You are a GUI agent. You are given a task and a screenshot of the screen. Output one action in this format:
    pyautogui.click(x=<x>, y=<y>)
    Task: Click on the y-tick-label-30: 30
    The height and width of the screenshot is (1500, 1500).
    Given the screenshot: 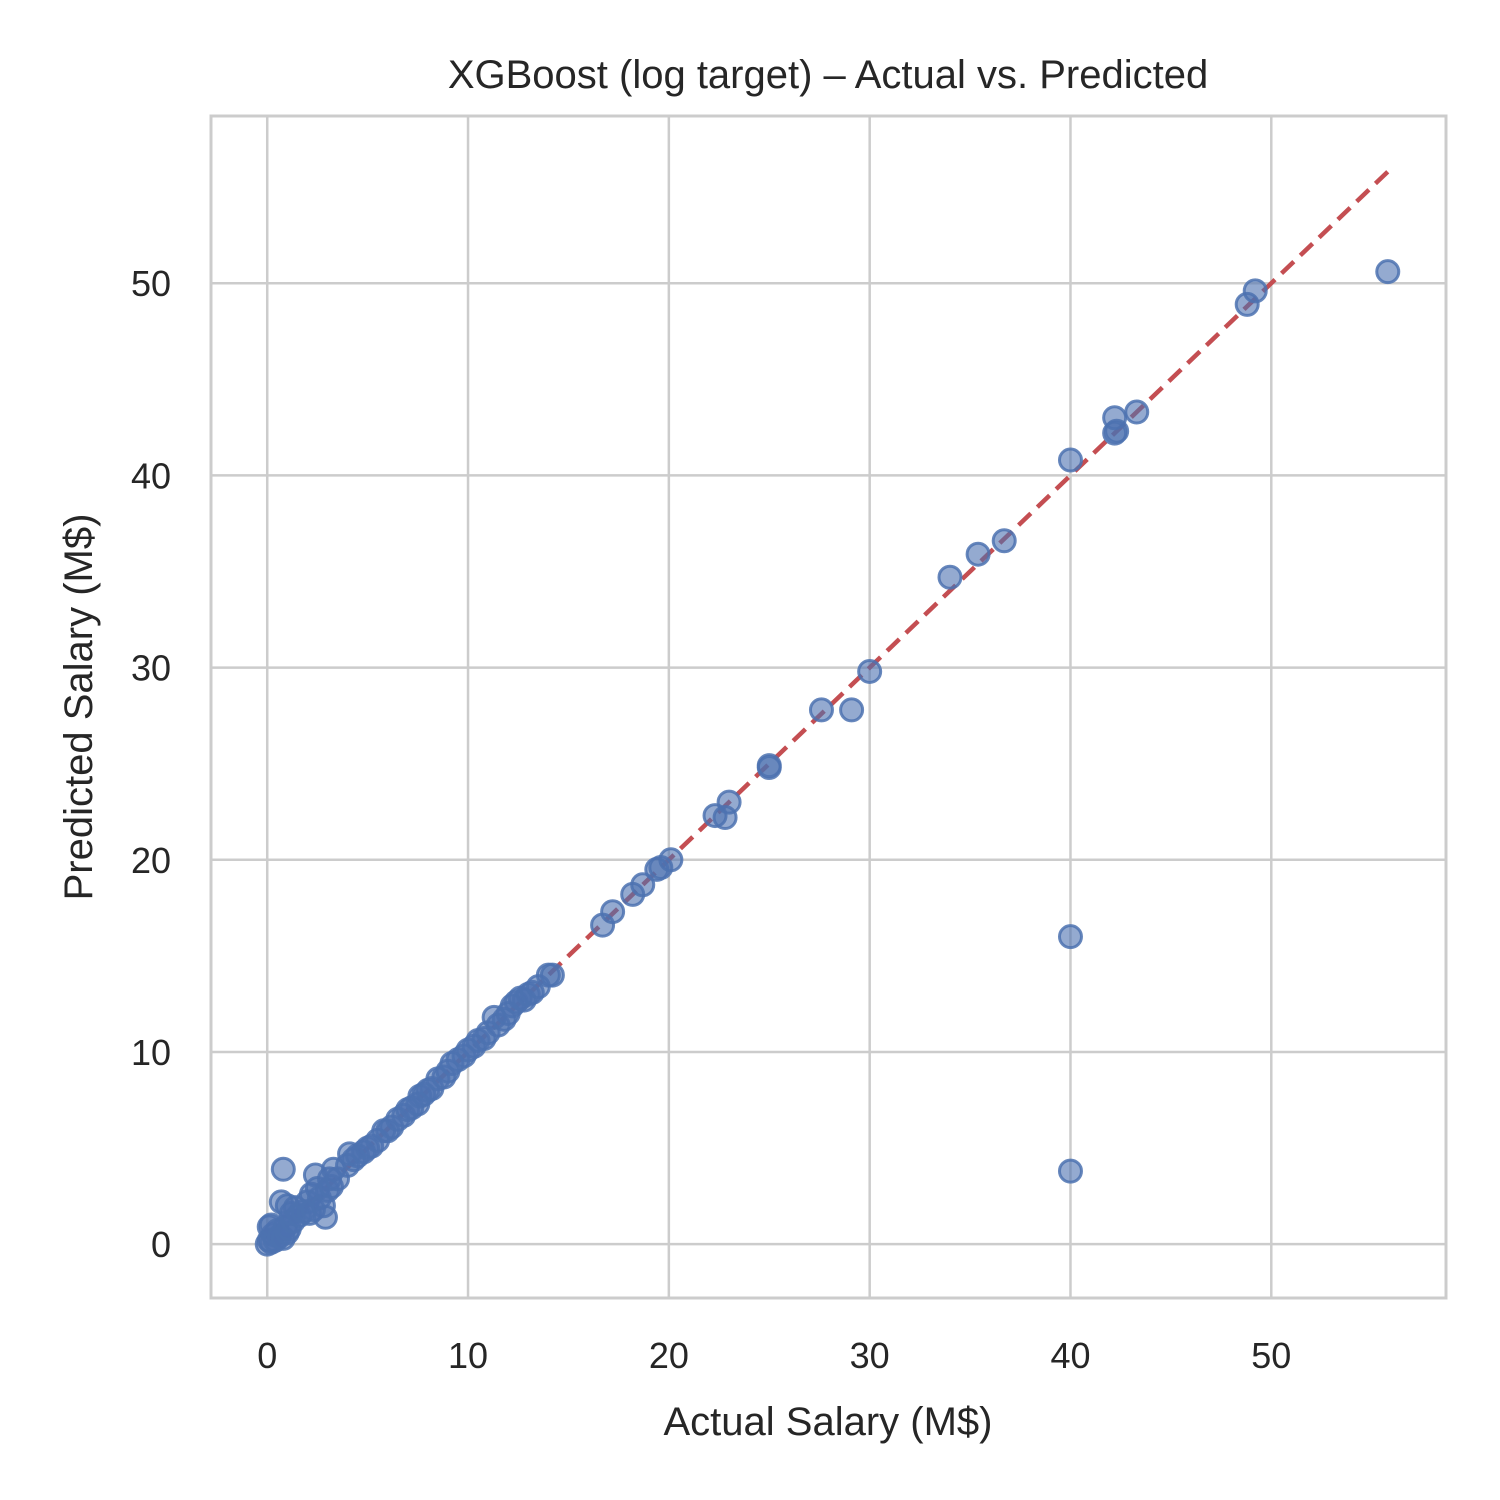 What is the action you would take?
    pyautogui.click(x=151, y=668)
    